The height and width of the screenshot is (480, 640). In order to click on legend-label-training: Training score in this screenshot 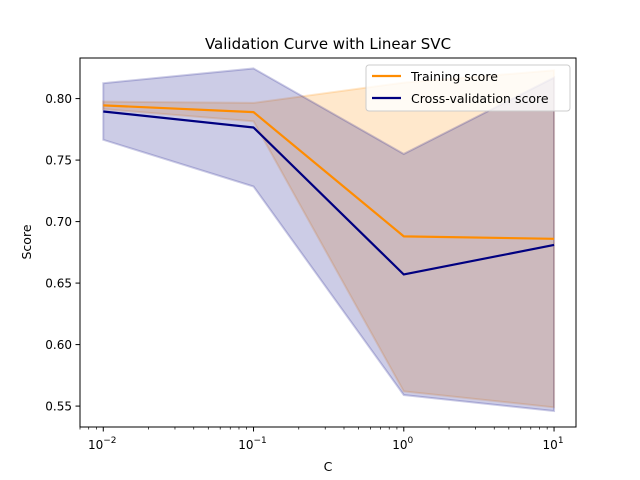, I will do `click(454, 76)`.